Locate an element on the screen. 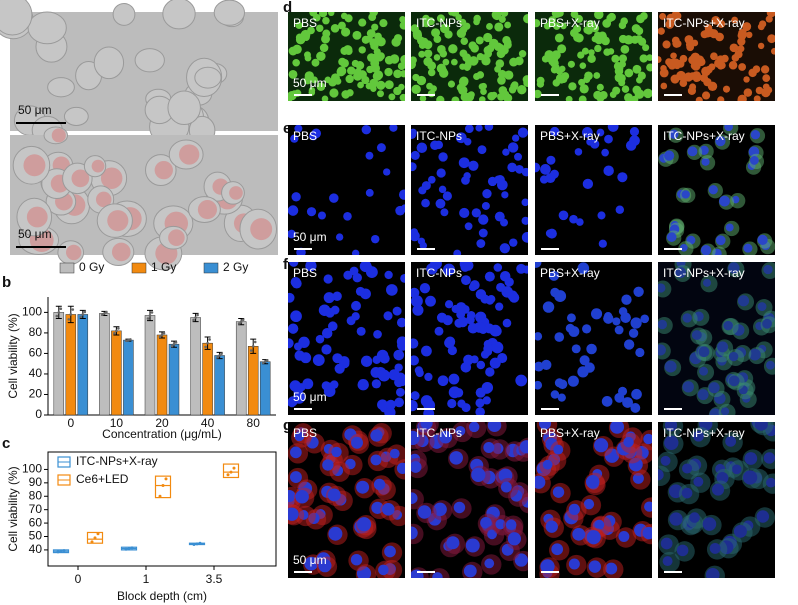 Image resolution: width=798 pixels, height=605 pixels. image-label: PBS+X-ray is located at coordinates (570, 23).